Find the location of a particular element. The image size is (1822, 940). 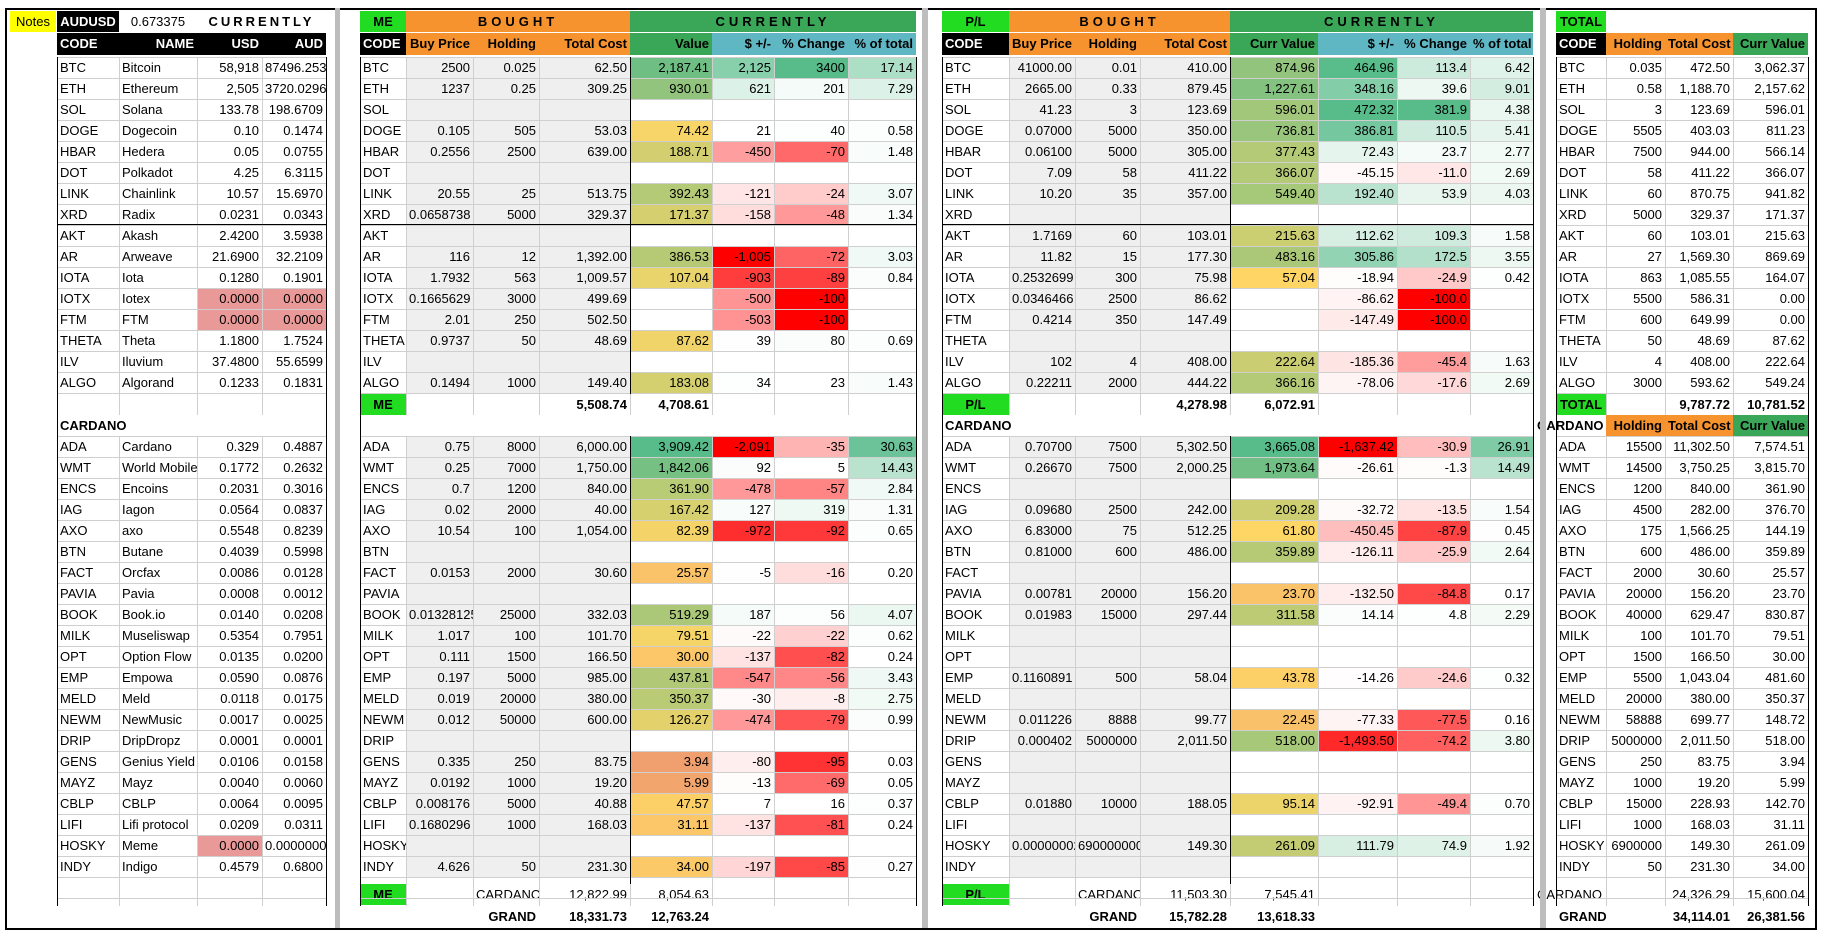

b-col-6-cell is located at coordinates (811, 551).